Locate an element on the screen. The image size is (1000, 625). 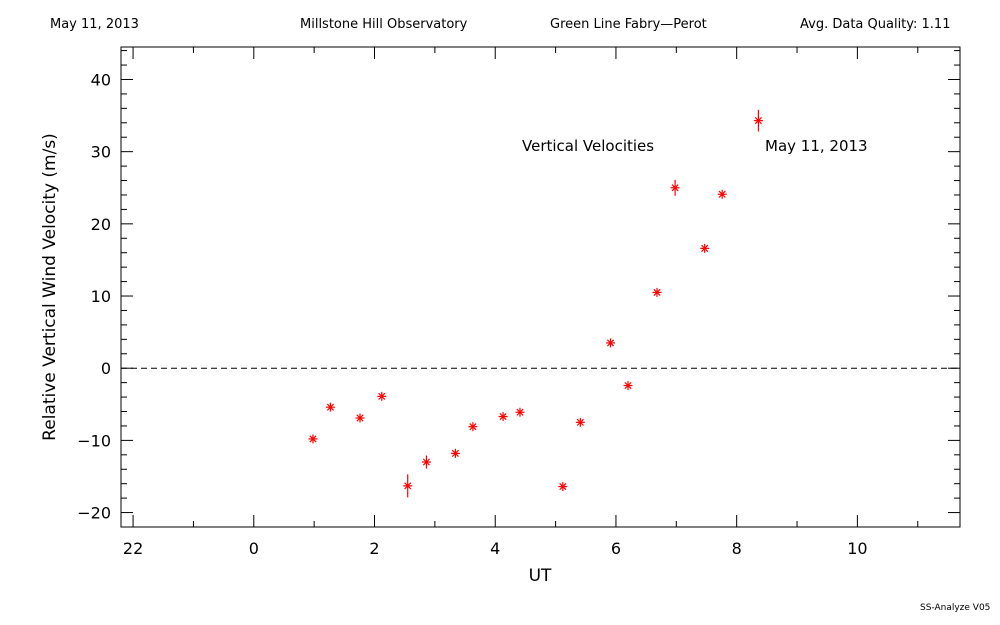
header-date: May 11, 2013 is located at coordinates (94, 24).